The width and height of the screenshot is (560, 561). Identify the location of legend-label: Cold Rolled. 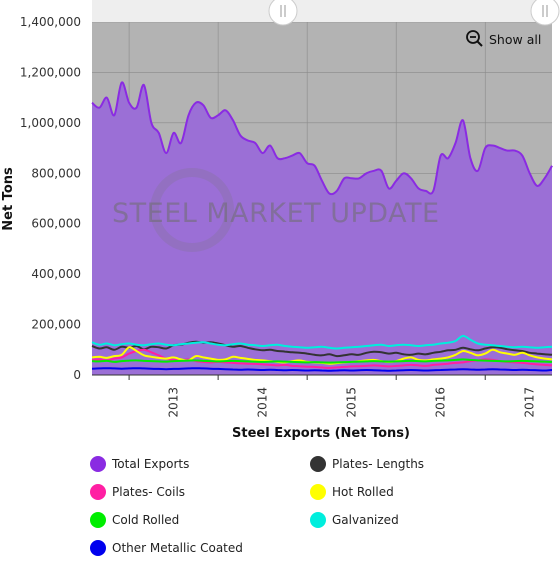
(146, 520).